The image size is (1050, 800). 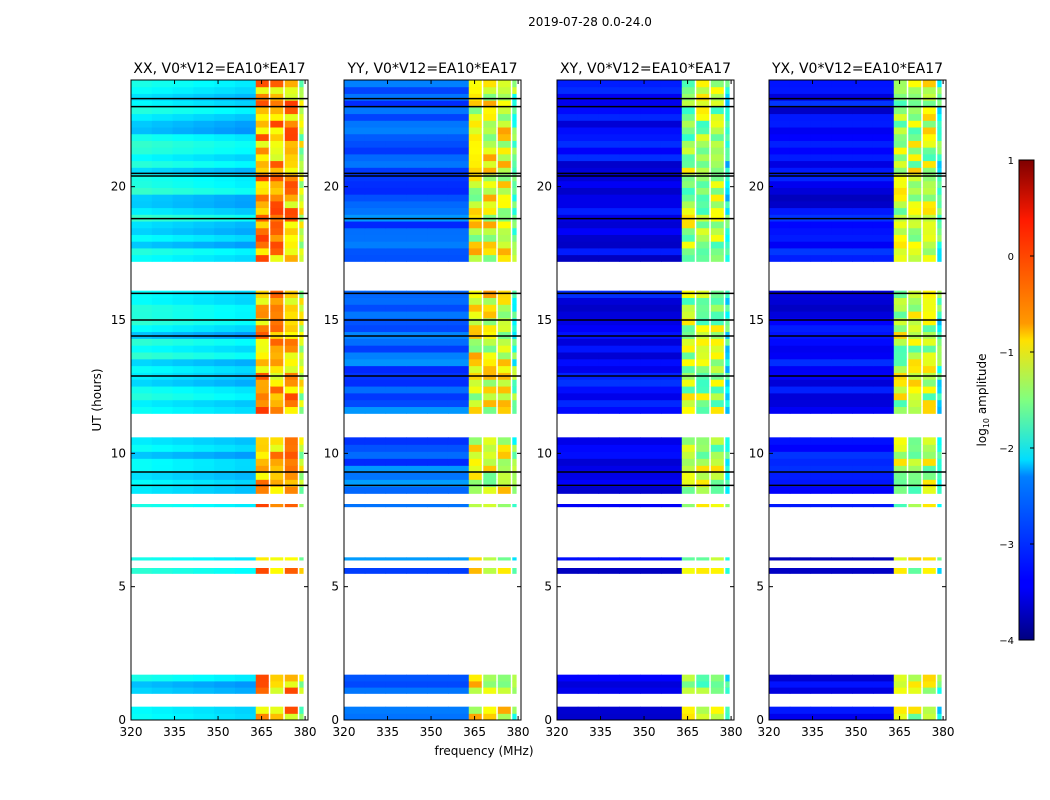 I want to click on y-tick-label: 0, so click(x=760, y=720).